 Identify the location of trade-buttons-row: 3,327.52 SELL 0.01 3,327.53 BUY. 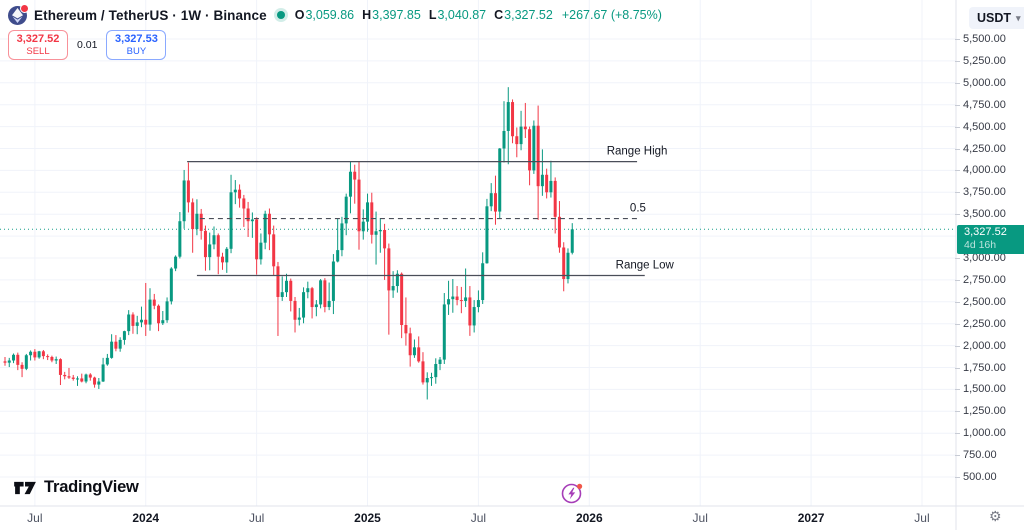
(335, 45).